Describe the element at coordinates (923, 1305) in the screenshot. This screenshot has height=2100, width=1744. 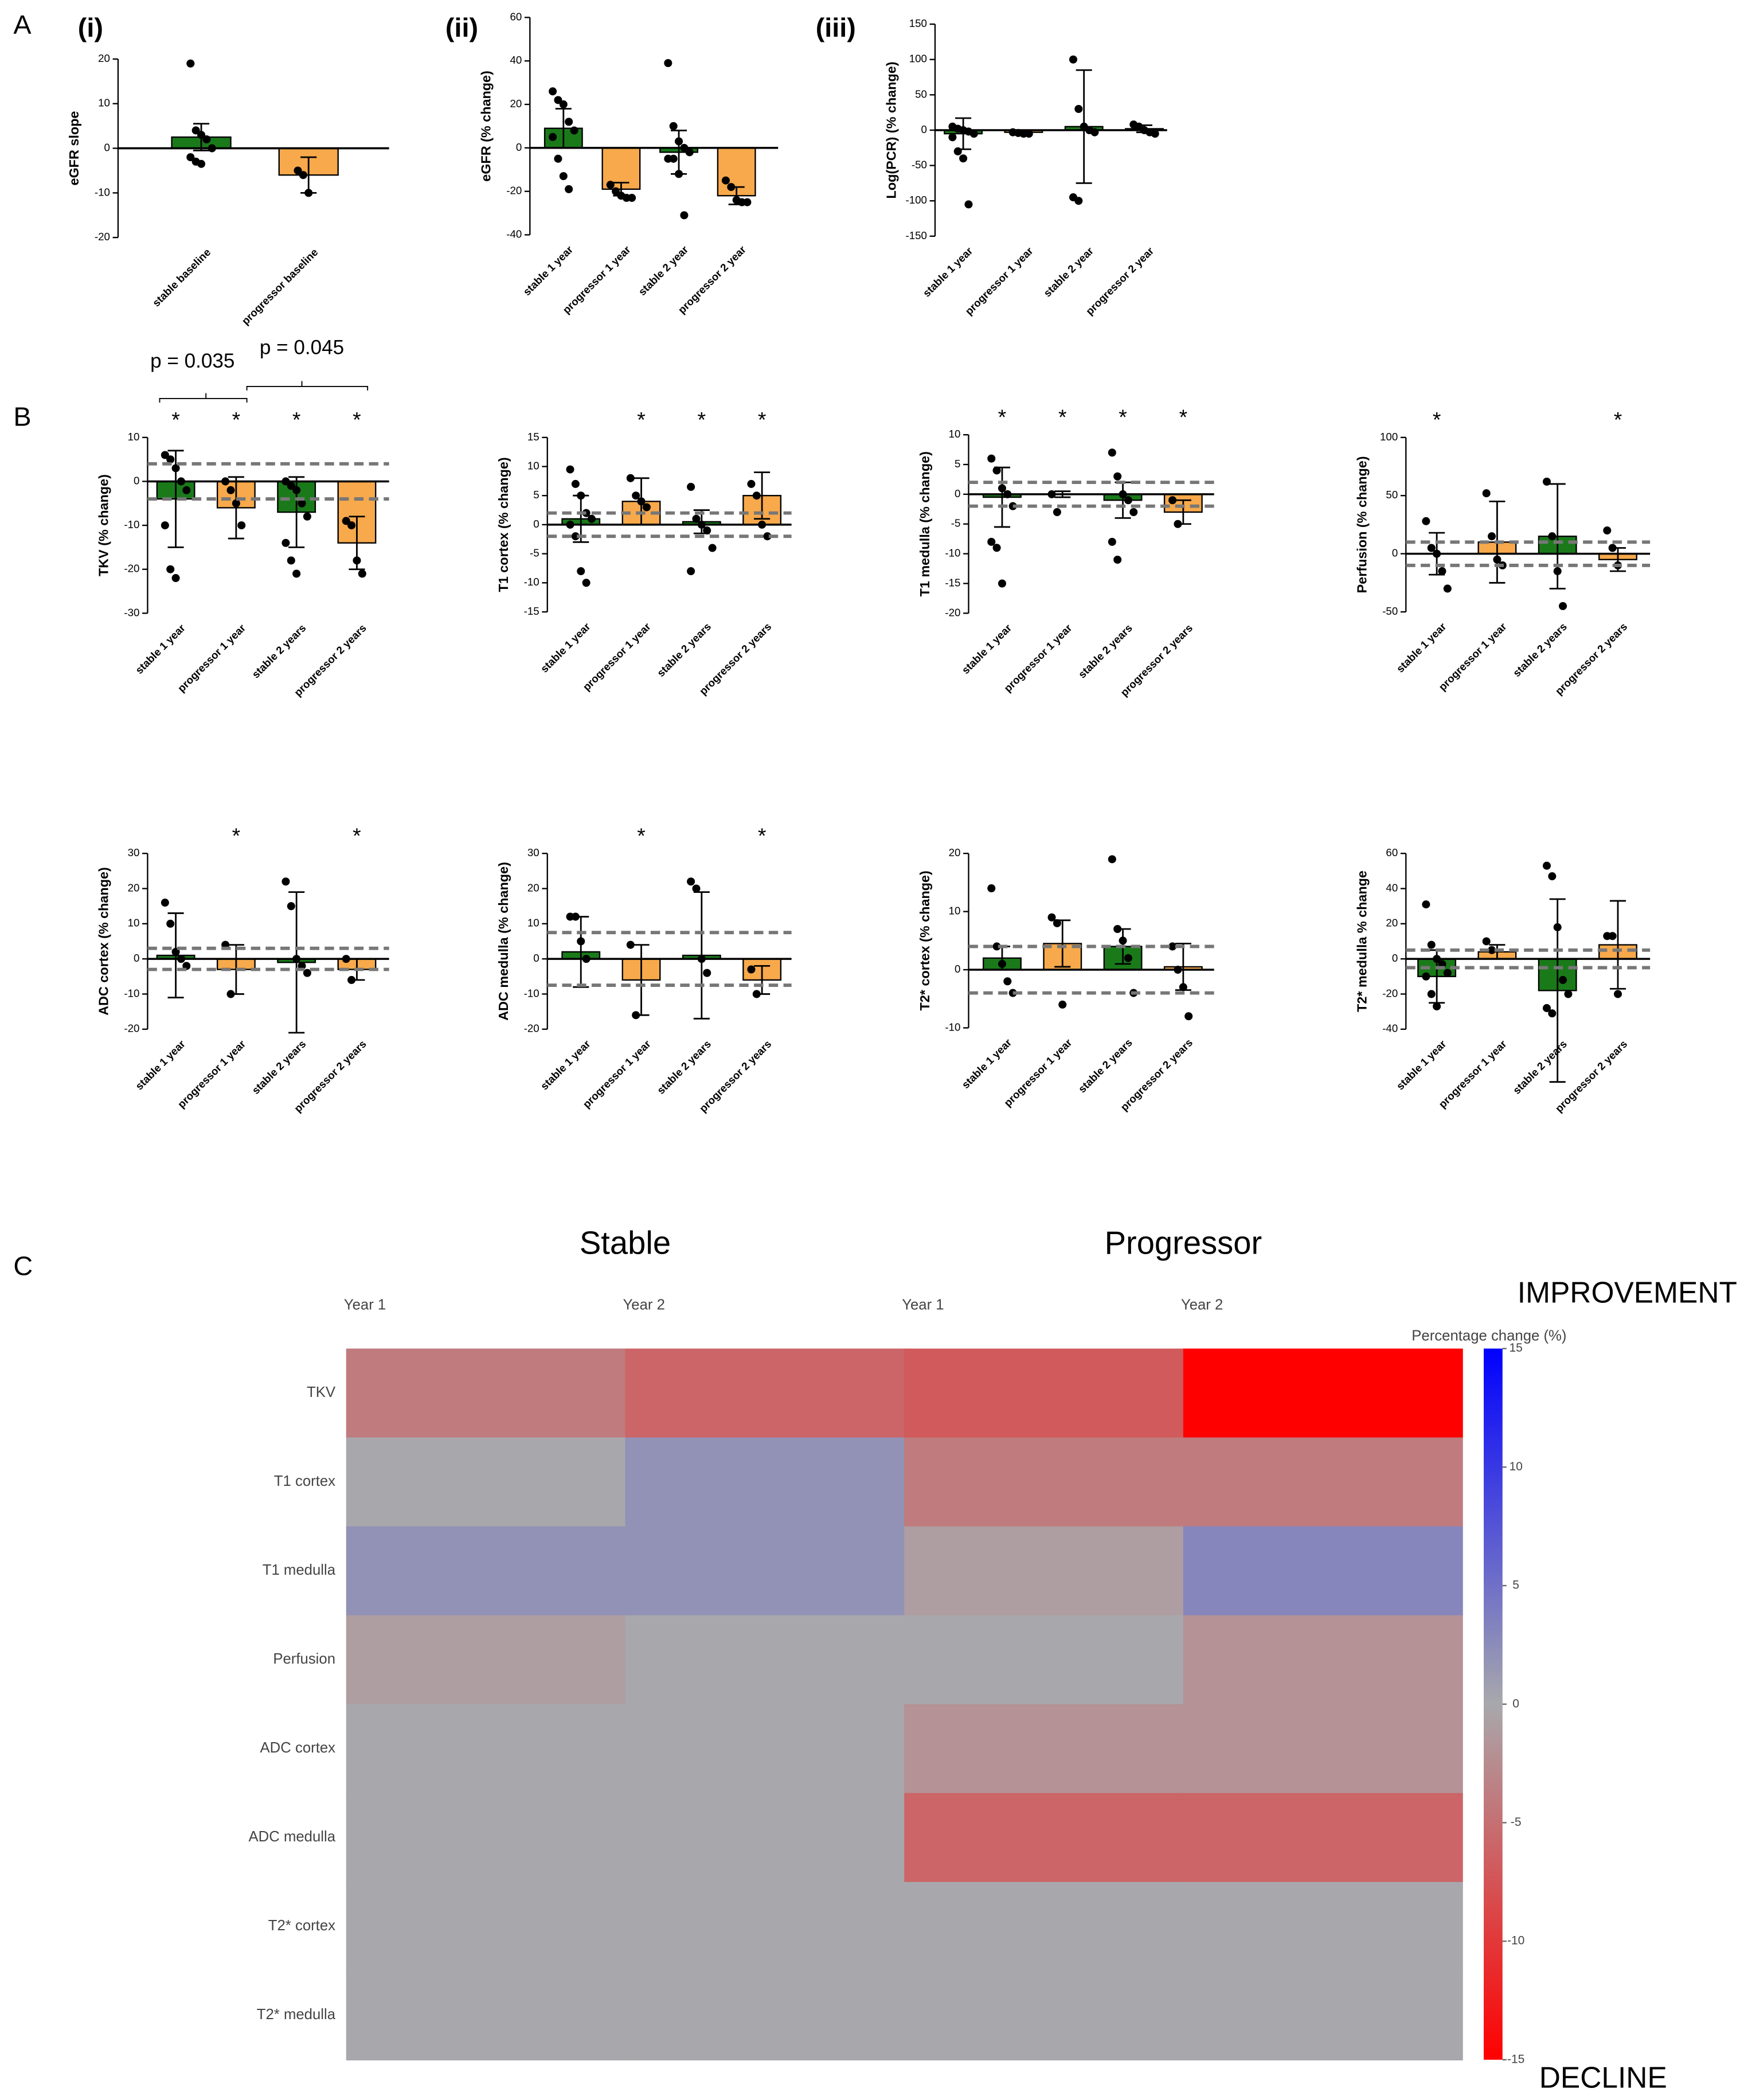
I see `column-label: Year 1` at that location.